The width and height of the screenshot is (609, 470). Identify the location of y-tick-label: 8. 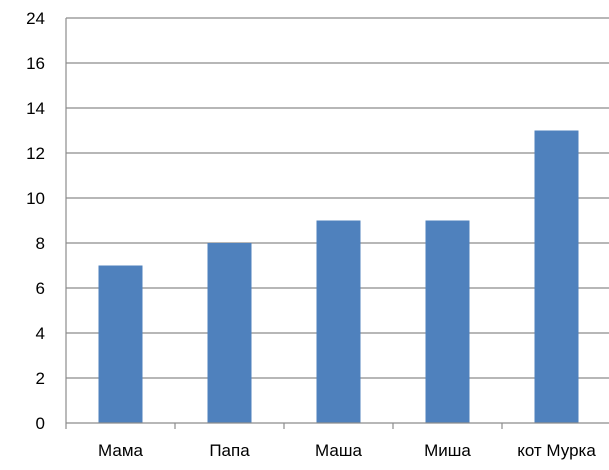
(40, 243).